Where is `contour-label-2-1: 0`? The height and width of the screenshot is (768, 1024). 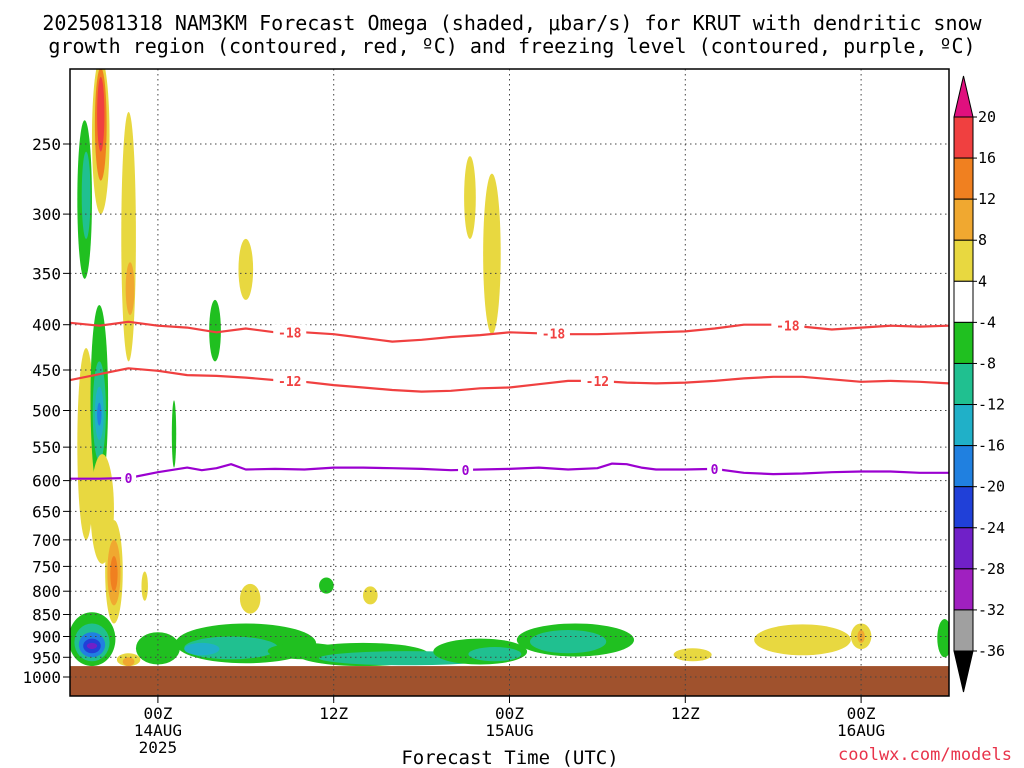 contour-label-2-1: 0 is located at coordinates (466, 471).